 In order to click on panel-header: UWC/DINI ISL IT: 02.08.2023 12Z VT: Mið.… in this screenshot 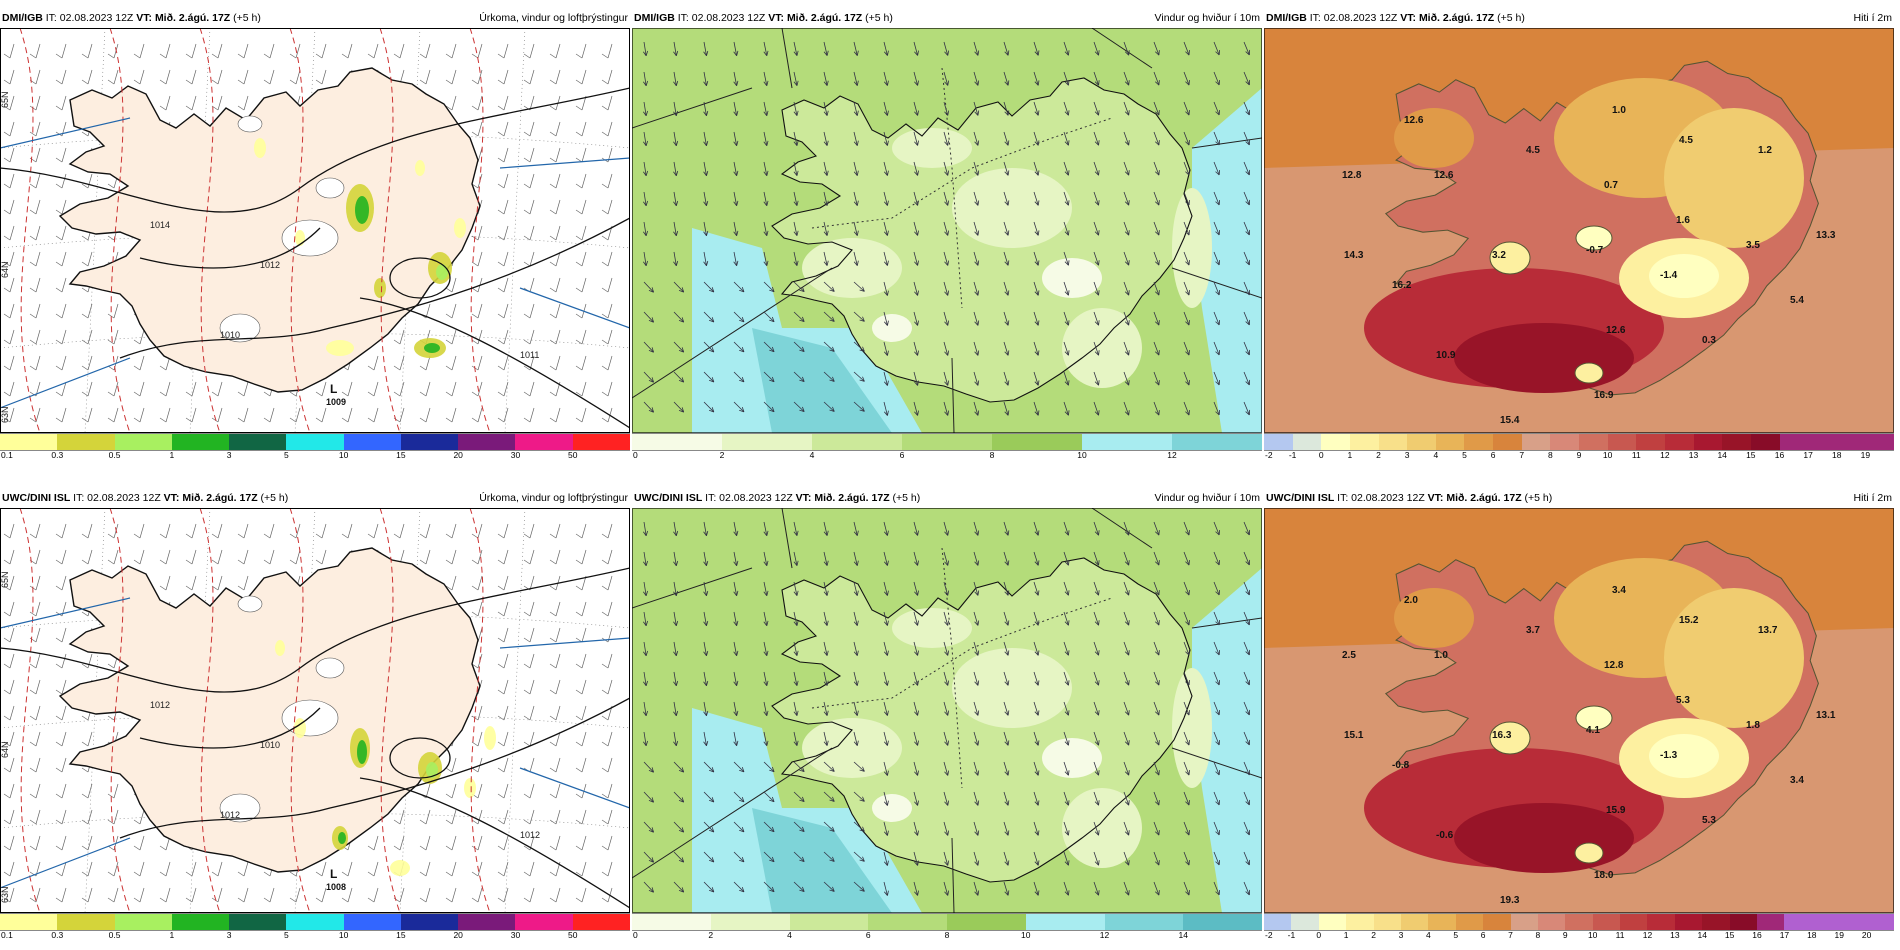, I will do `click(1579, 494)`.